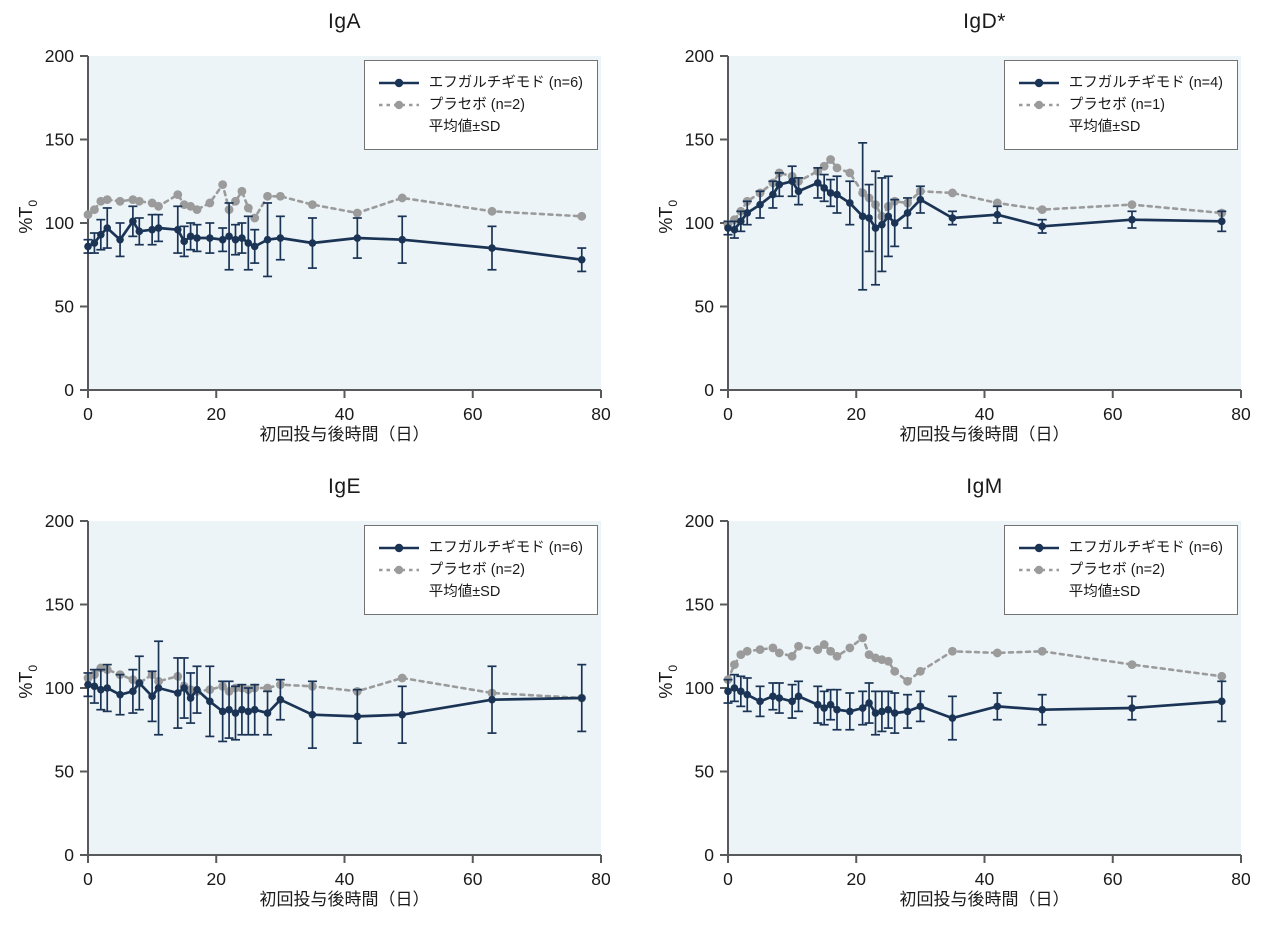 The width and height of the screenshot is (1280, 930). Describe the element at coordinates (984, 21) in the screenshot. I see `chart-title: IgD*` at that location.